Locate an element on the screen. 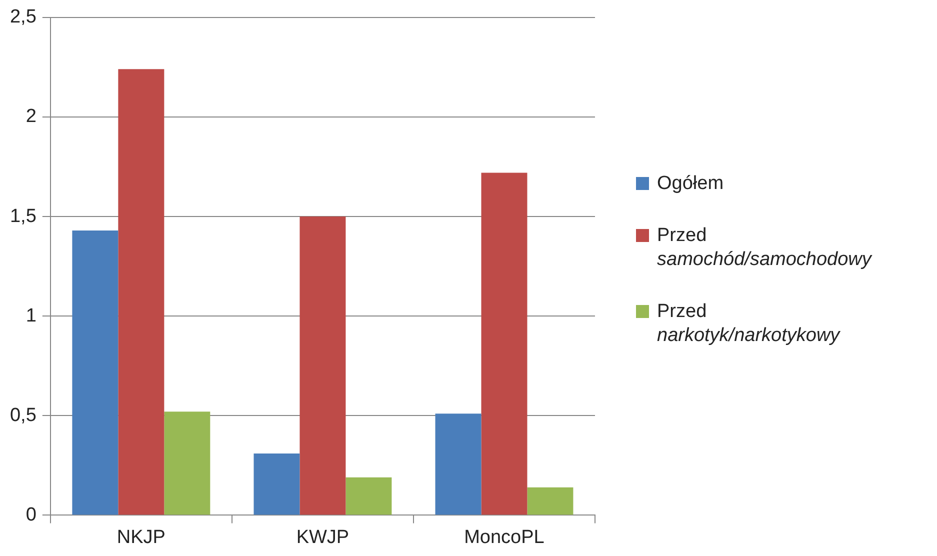  y-tick-label: 0 is located at coordinates (31, 515).